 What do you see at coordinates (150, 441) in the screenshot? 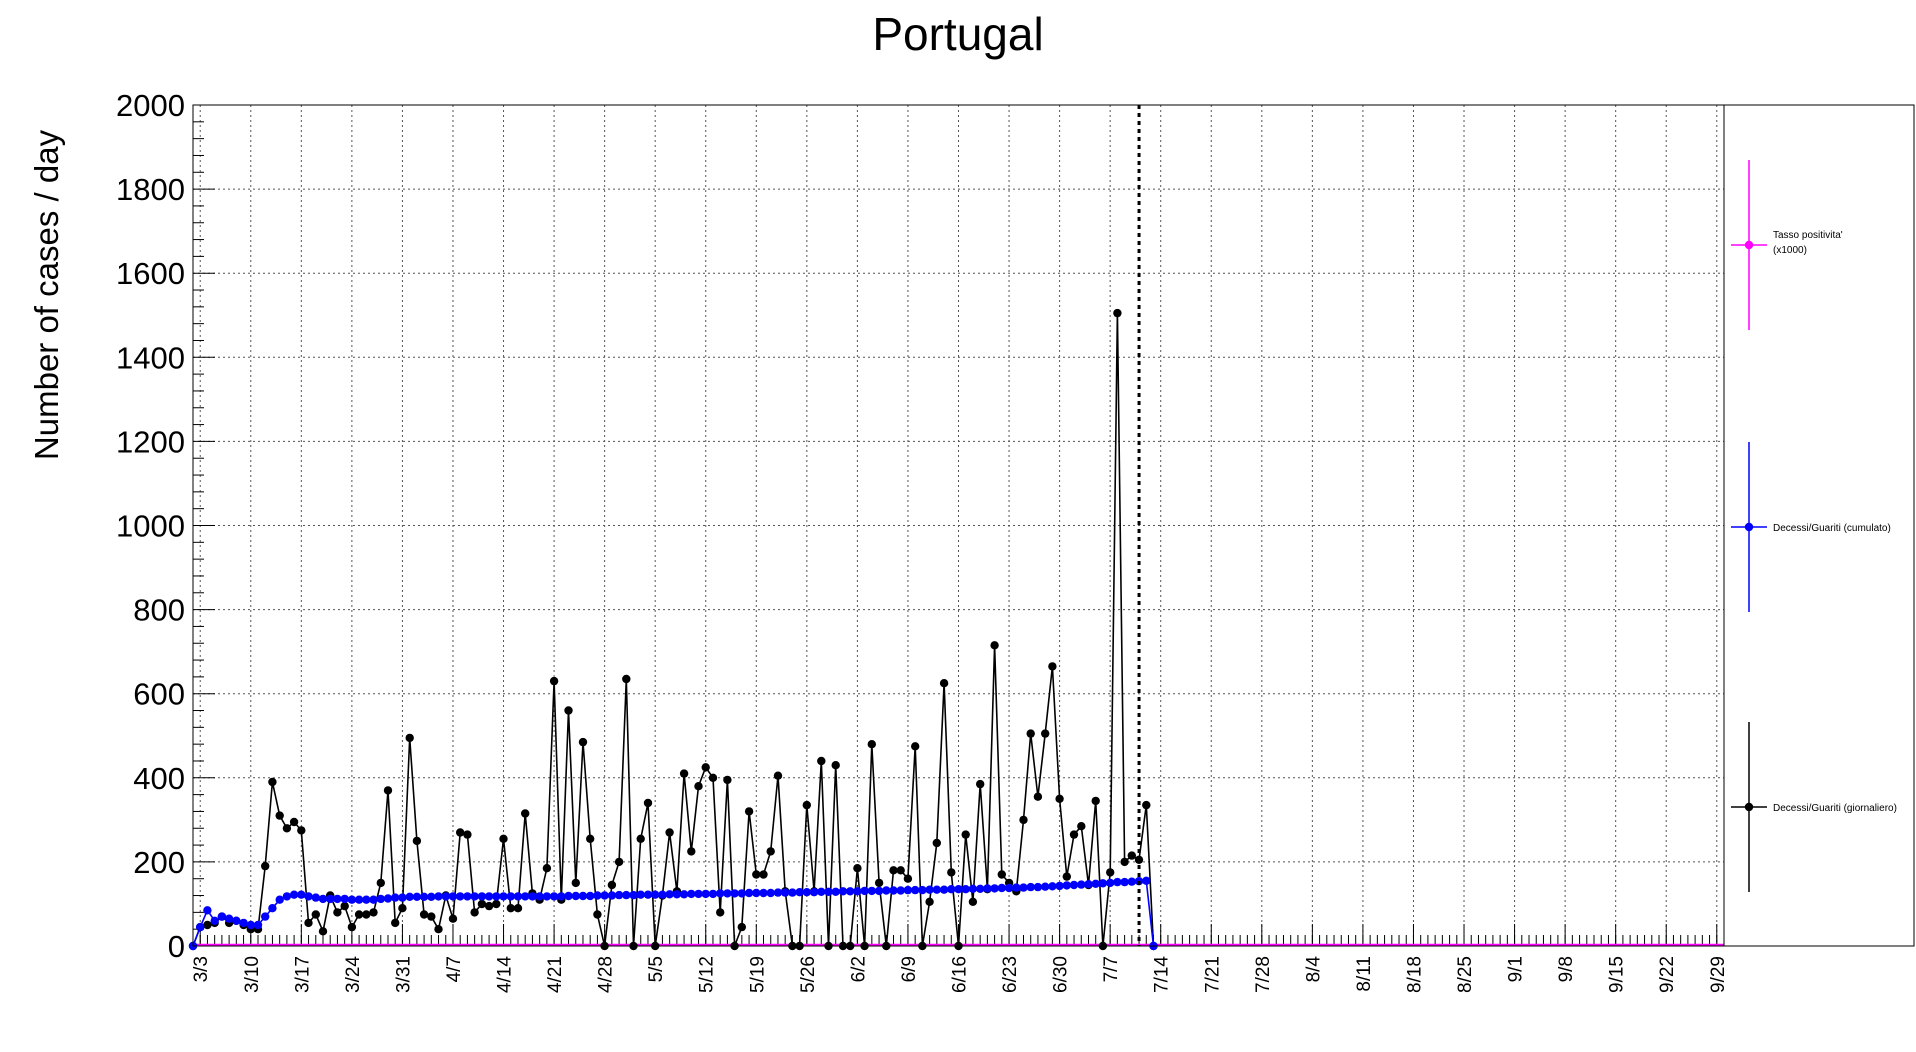
I see `y-tick-label: 1200` at bounding box center [150, 441].